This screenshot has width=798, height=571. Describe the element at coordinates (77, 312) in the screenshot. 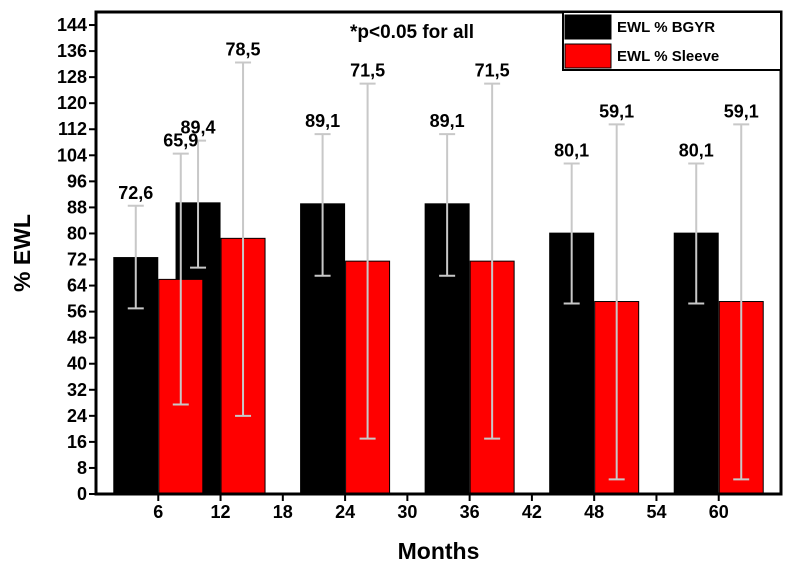

I see `y-tick-label: 56` at that location.